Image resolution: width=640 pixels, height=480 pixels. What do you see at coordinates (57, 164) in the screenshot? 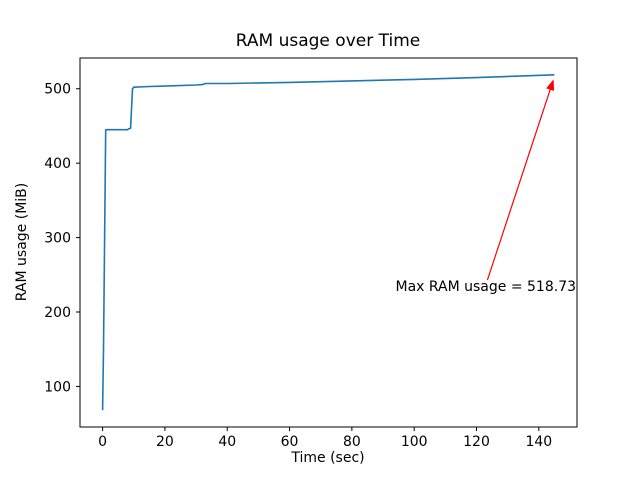
I see `y-tick-label: 400` at bounding box center [57, 164].